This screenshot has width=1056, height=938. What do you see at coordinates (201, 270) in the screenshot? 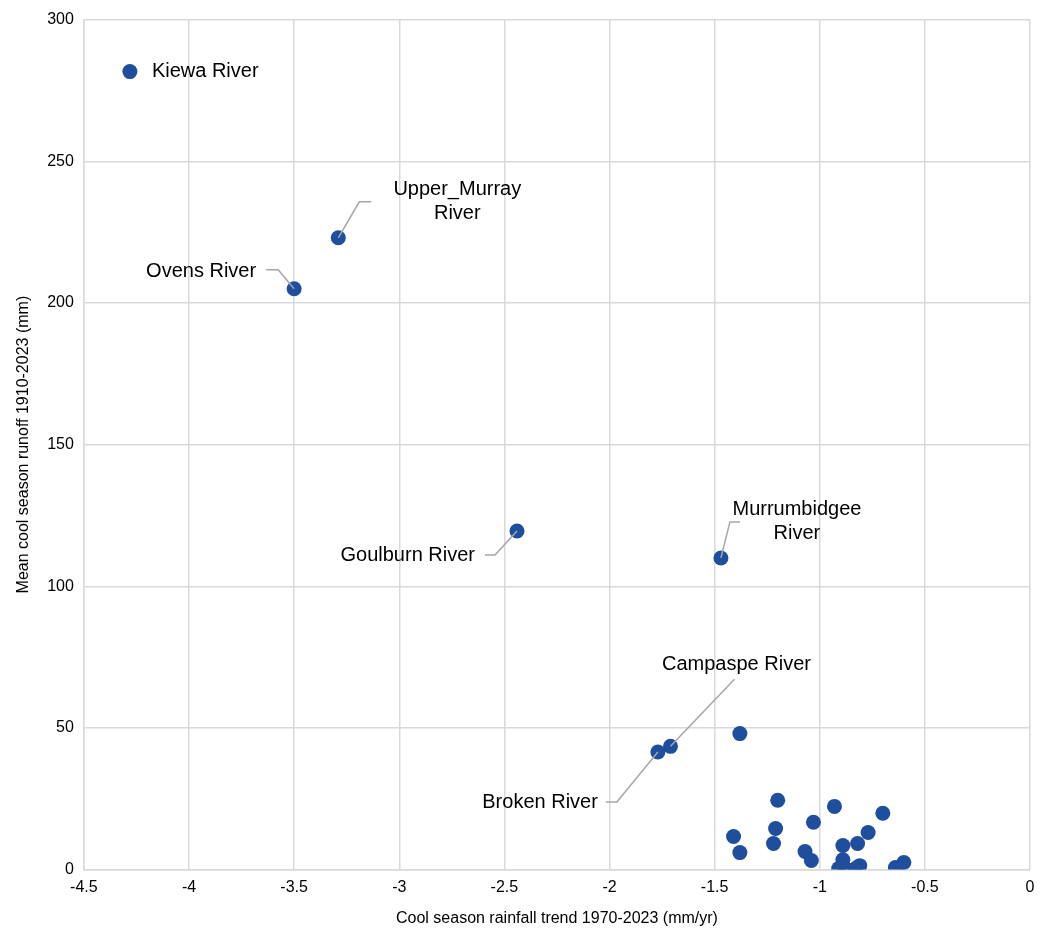
I see `annotation: Ovens River` at bounding box center [201, 270].